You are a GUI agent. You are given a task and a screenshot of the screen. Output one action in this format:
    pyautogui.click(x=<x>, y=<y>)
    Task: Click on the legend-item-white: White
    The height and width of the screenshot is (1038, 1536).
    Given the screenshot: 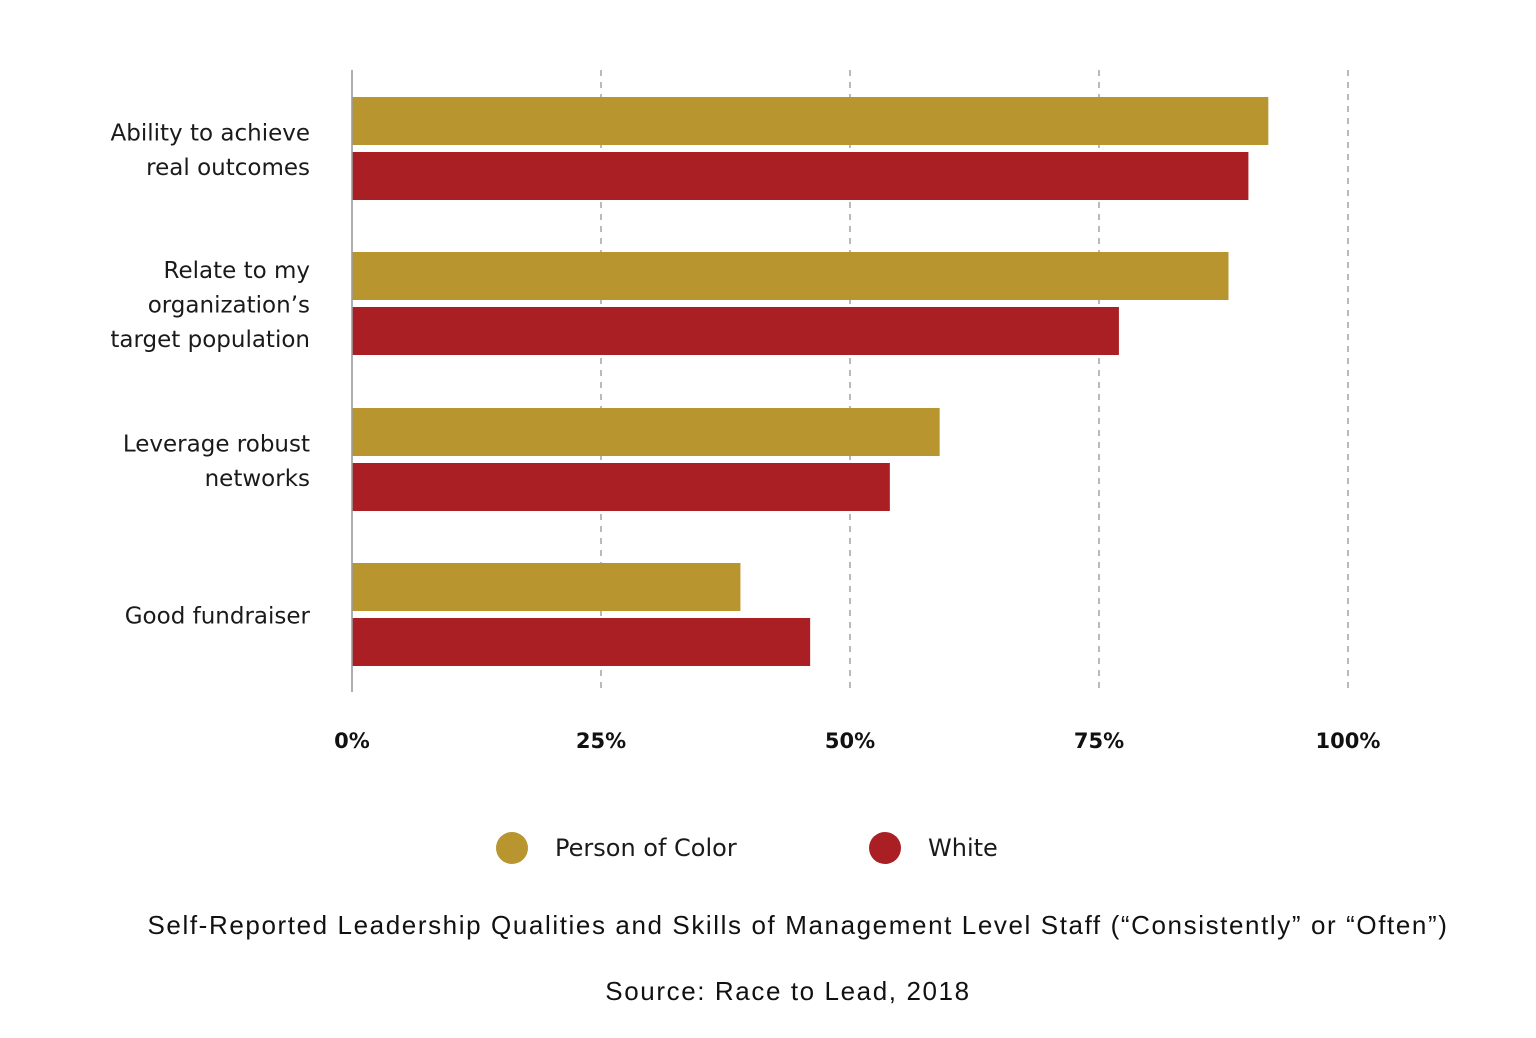 What is the action you would take?
    pyautogui.click(x=933, y=848)
    